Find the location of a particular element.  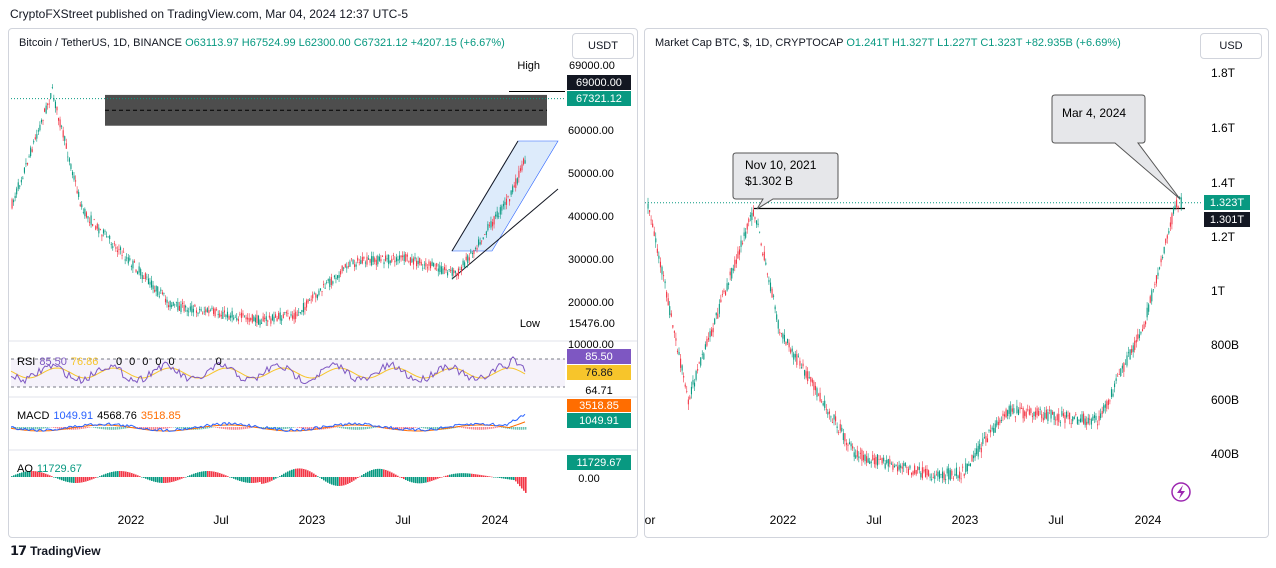

price-tick: 400B is located at coordinates (1225, 454).